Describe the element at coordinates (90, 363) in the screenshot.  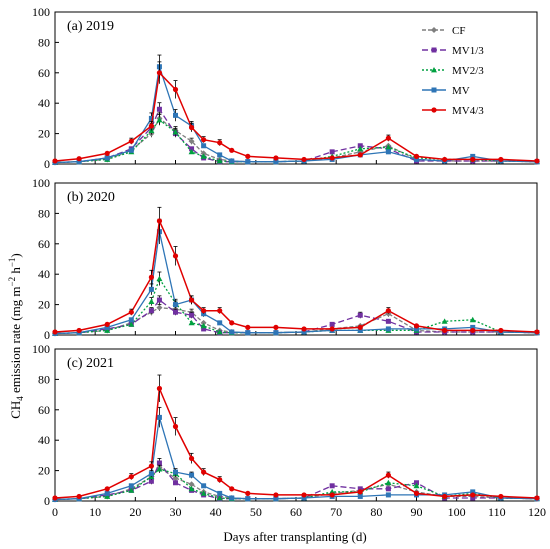
I see `panel-label: (c) 2021` at that location.